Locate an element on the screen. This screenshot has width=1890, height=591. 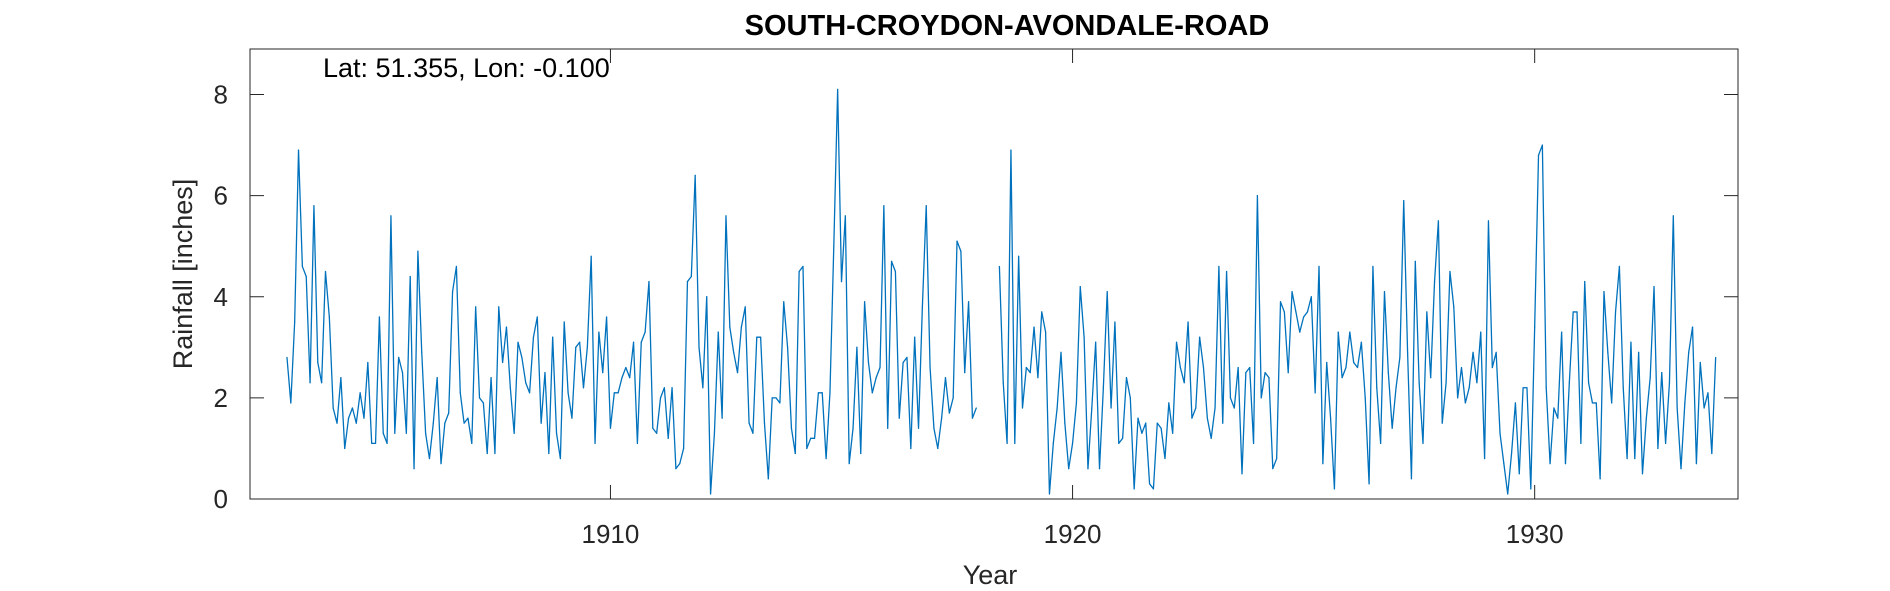
y-tick-label-2: 4 is located at coordinates (221, 297).